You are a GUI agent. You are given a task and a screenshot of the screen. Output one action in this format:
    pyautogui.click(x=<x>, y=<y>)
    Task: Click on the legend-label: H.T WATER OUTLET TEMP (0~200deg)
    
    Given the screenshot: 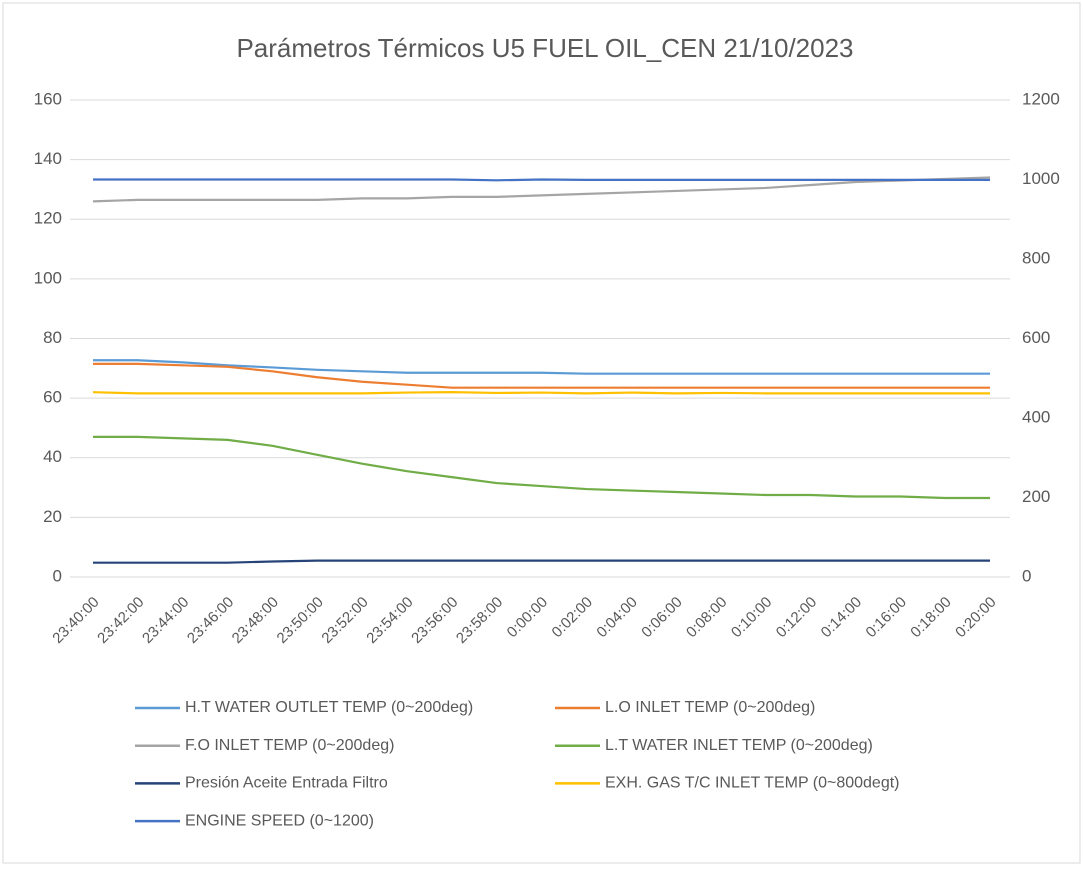 What is the action you would take?
    pyautogui.click(x=329, y=707)
    